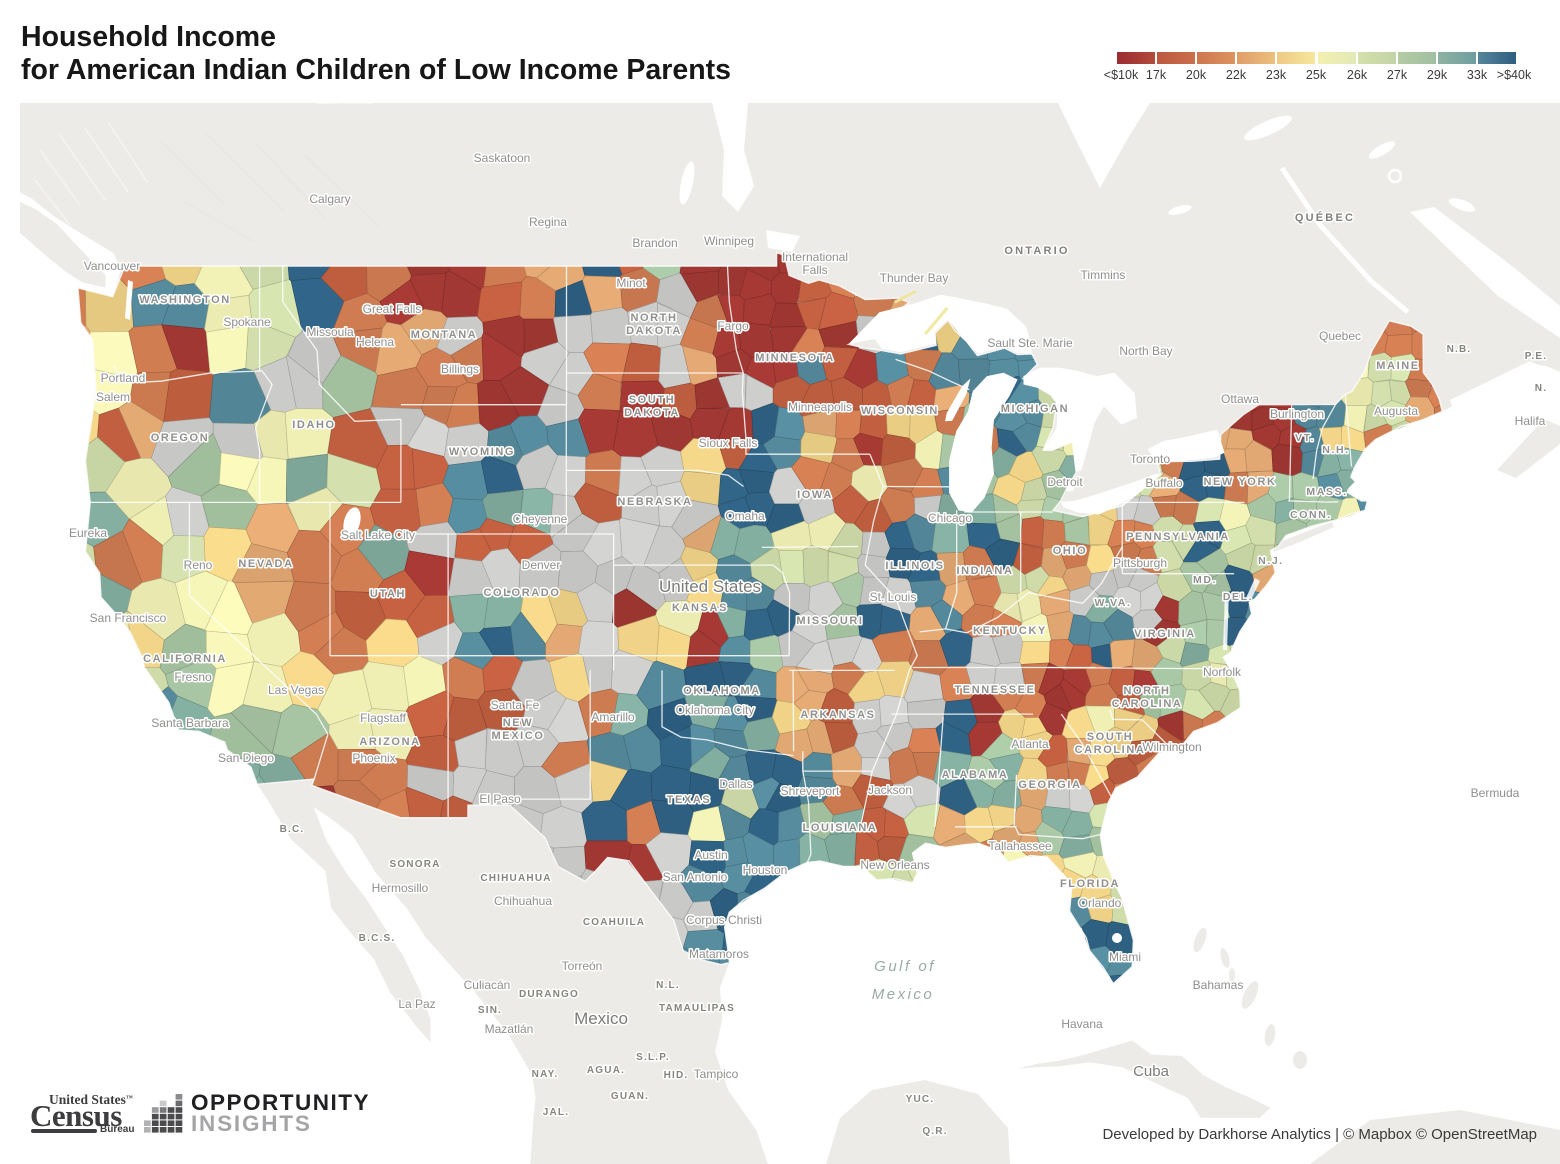 This screenshot has height=1164, width=1560. I want to click on svg-text: MICHIGAN, so click(1035, 409).